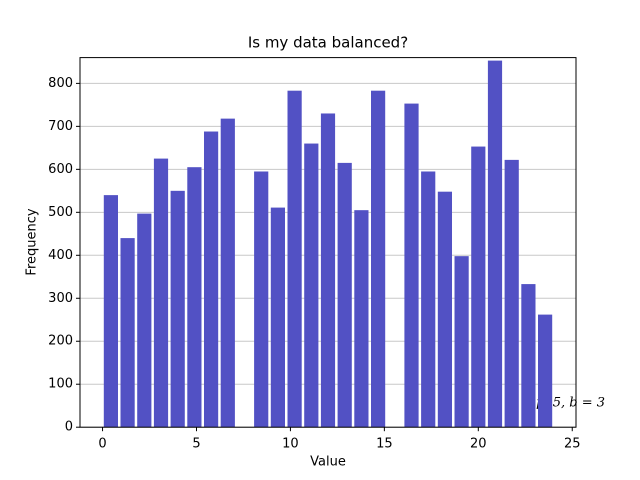  Describe the element at coordinates (60, 341) in the screenshot. I see `y-tick-label: 200` at that location.